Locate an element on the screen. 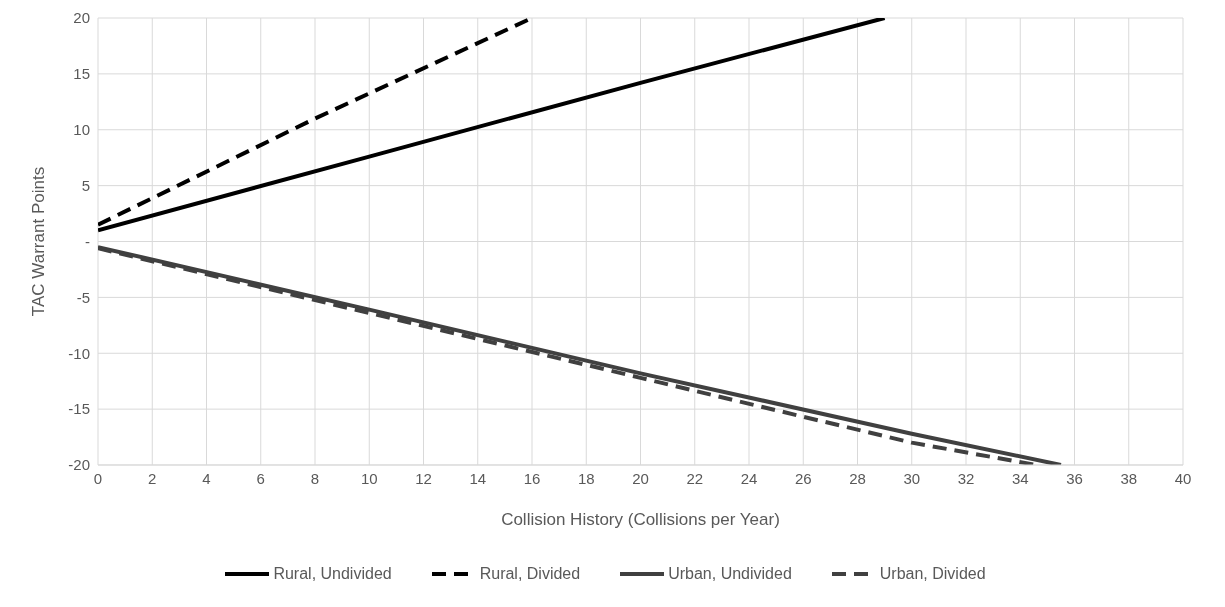 The height and width of the screenshot is (607, 1225). y-tick-label: - is located at coordinates (87, 241).